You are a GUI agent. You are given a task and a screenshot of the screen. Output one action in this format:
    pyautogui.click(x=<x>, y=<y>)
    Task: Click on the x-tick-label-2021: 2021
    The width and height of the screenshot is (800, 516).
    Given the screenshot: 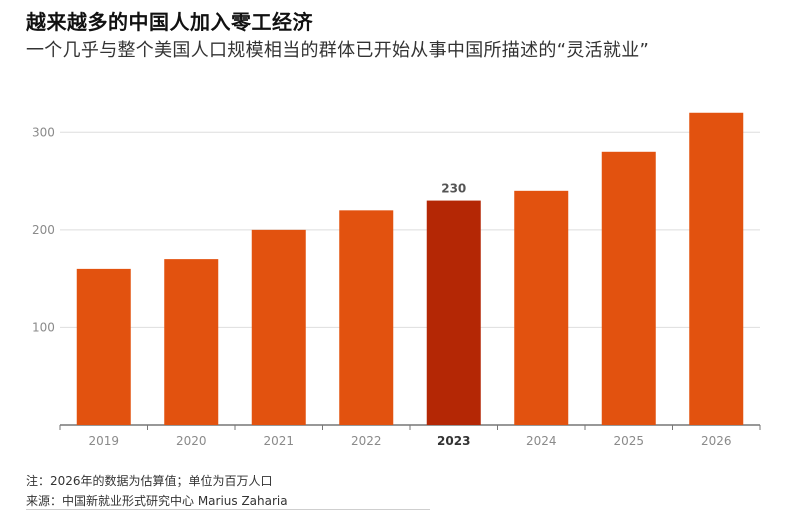 What is the action you would take?
    pyautogui.click(x=278, y=441)
    